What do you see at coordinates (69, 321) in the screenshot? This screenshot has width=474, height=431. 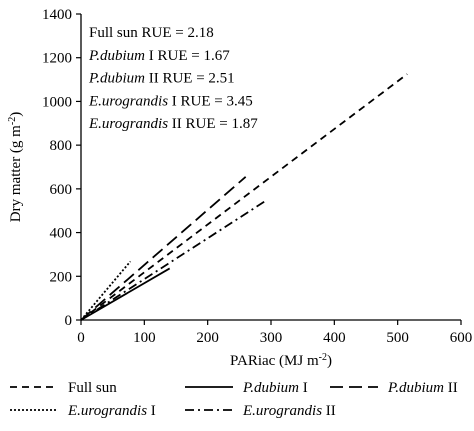 I see `y-tick-label: 0` at bounding box center [69, 321].